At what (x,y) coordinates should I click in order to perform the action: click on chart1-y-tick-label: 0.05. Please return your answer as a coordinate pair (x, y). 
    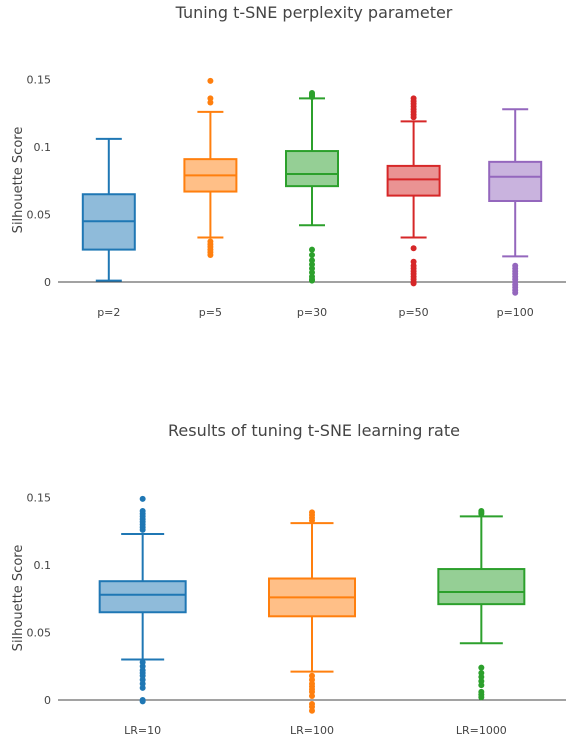
    Looking at the image, I should click on (39, 215).